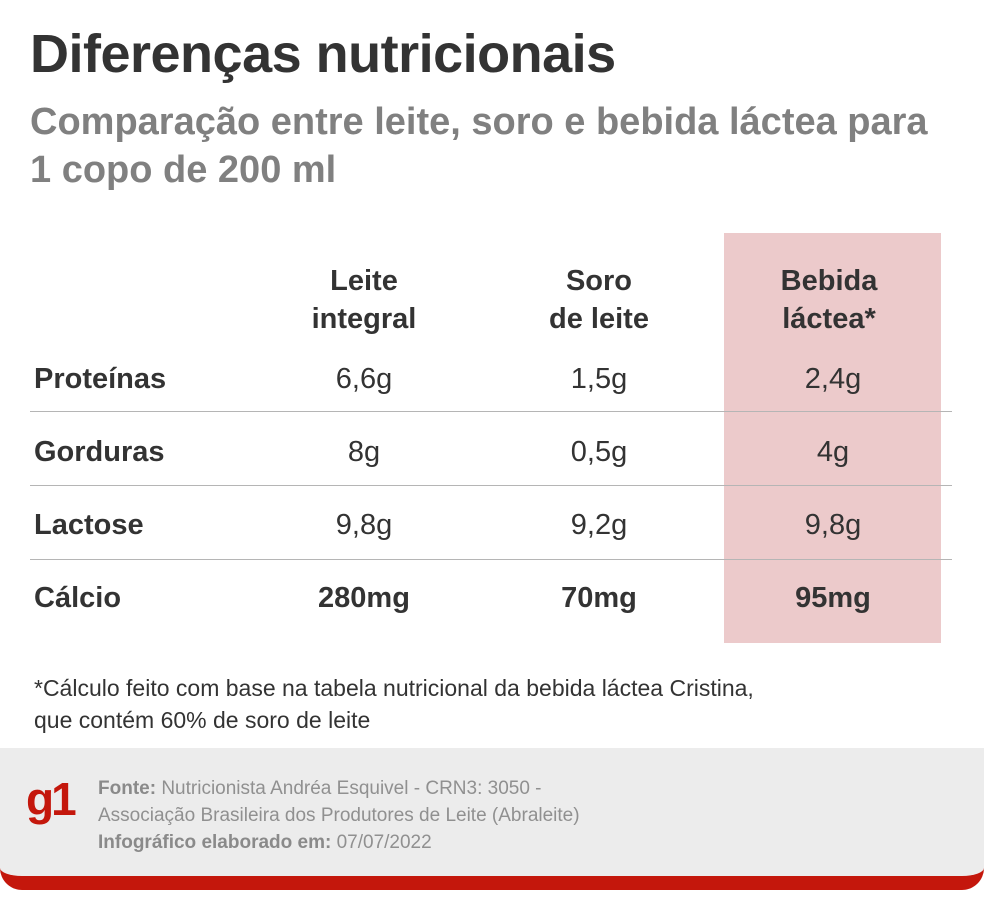  I want to click on date-label: Infográfico elaborado em:, so click(215, 842).